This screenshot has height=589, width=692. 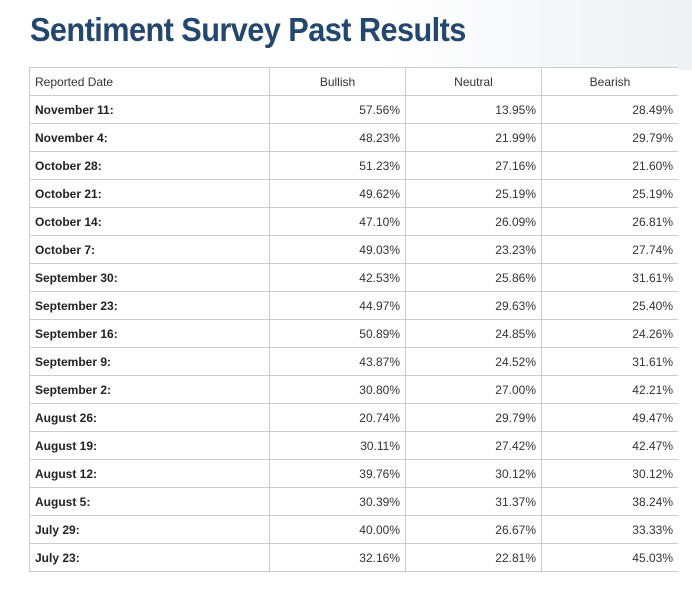 I want to click on bearish-cell: 24.26%, so click(x=609, y=333).